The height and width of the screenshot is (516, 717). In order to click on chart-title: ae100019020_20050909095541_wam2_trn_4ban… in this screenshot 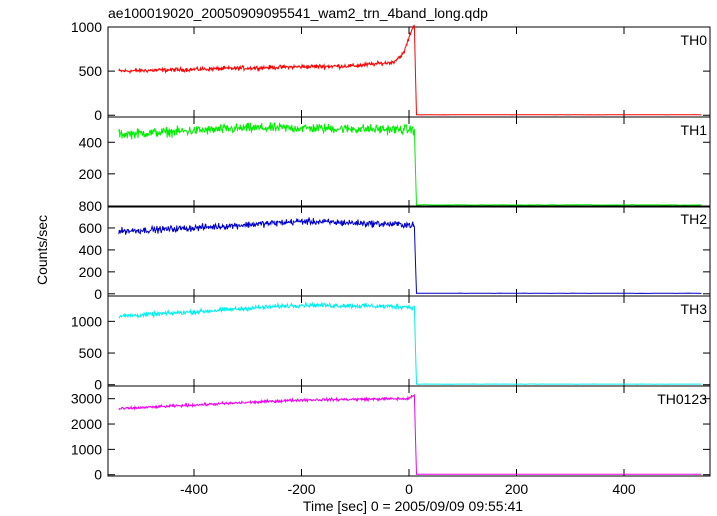, I will do `click(298, 13)`.